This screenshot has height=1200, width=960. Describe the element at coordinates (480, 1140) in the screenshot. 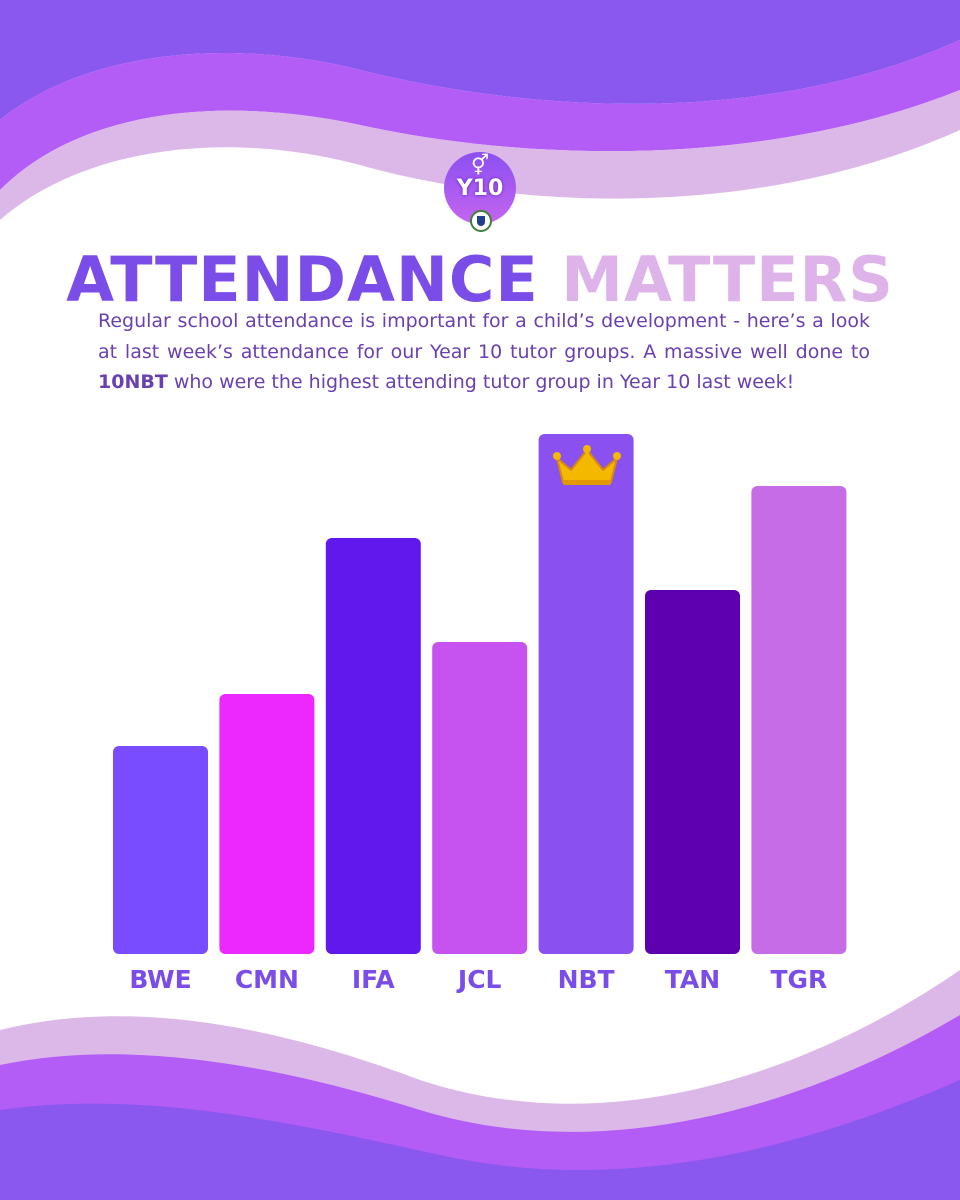

I see `bottom-wave-dark` at that location.